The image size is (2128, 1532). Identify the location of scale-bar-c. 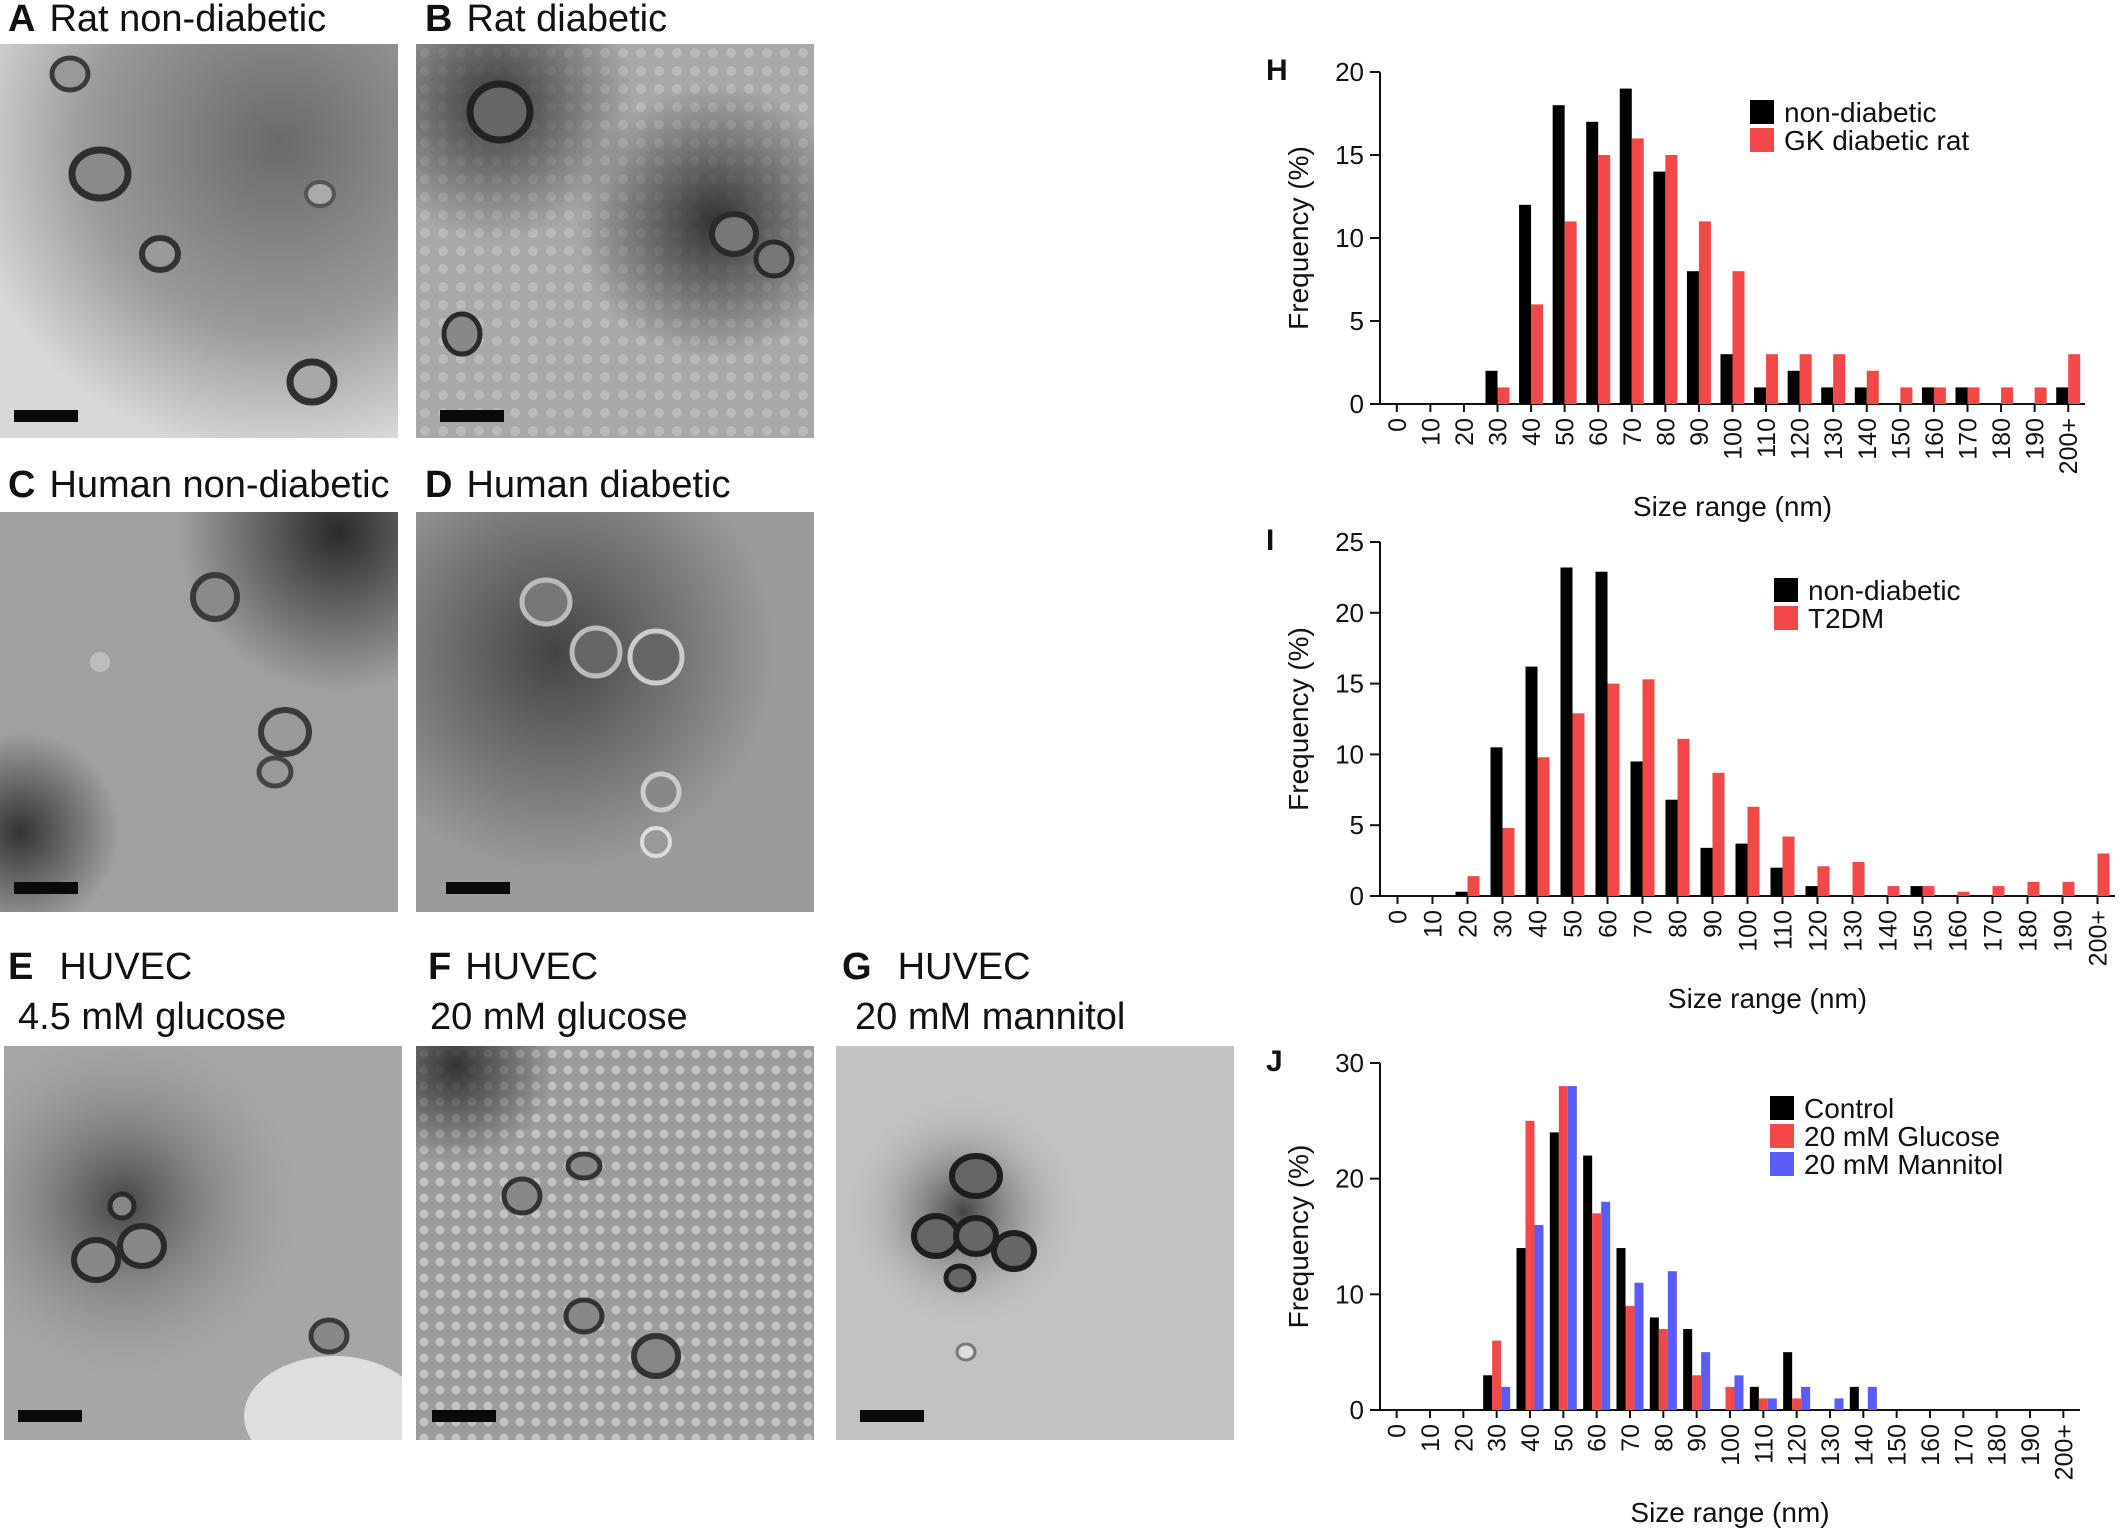
(46, 888).